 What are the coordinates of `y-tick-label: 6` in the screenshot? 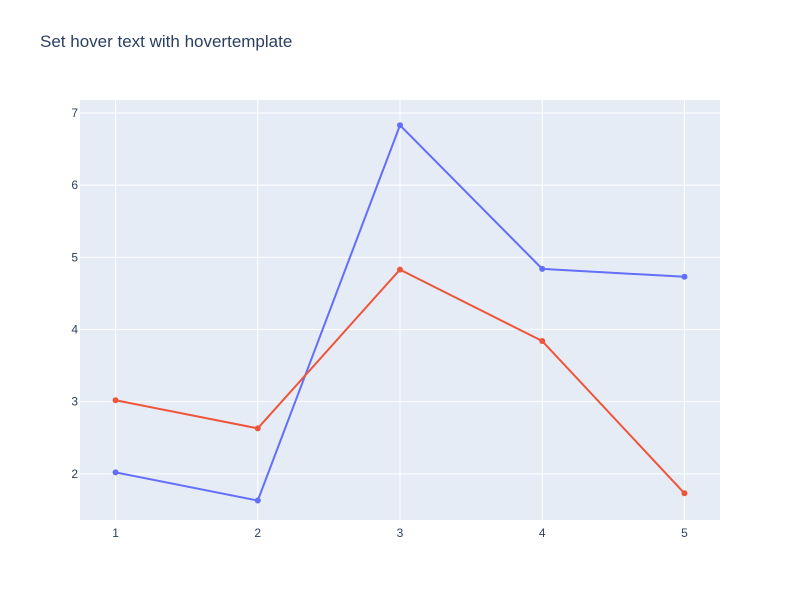 It's located at (74, 185).